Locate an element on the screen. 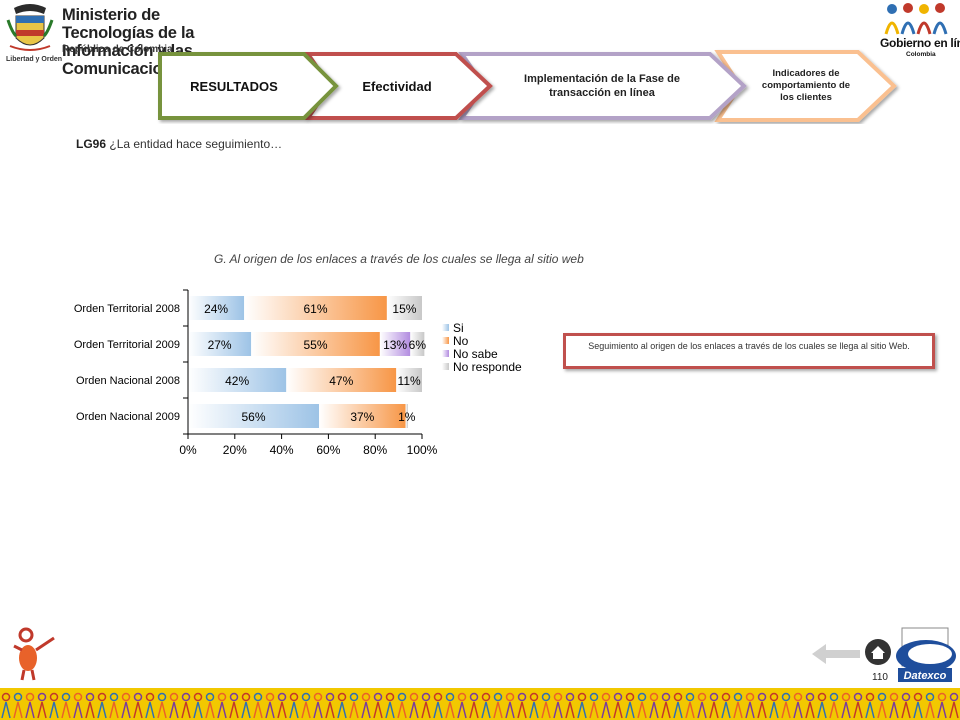  data-label: 24% is located at coordinates (216, 309).